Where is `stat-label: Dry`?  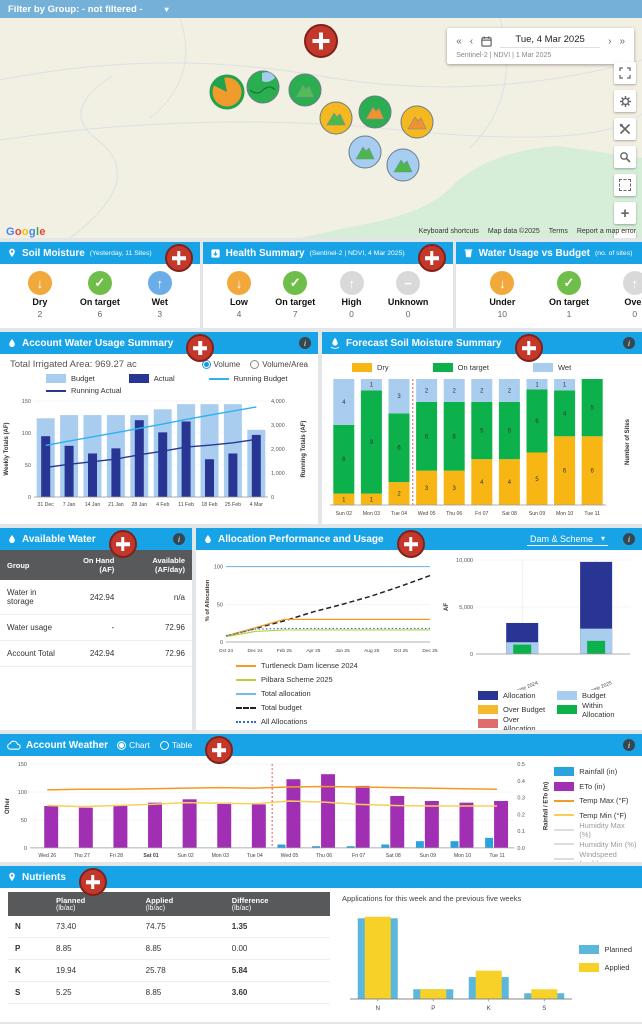 stat-label: Dry is located at coordinates (40, 302).